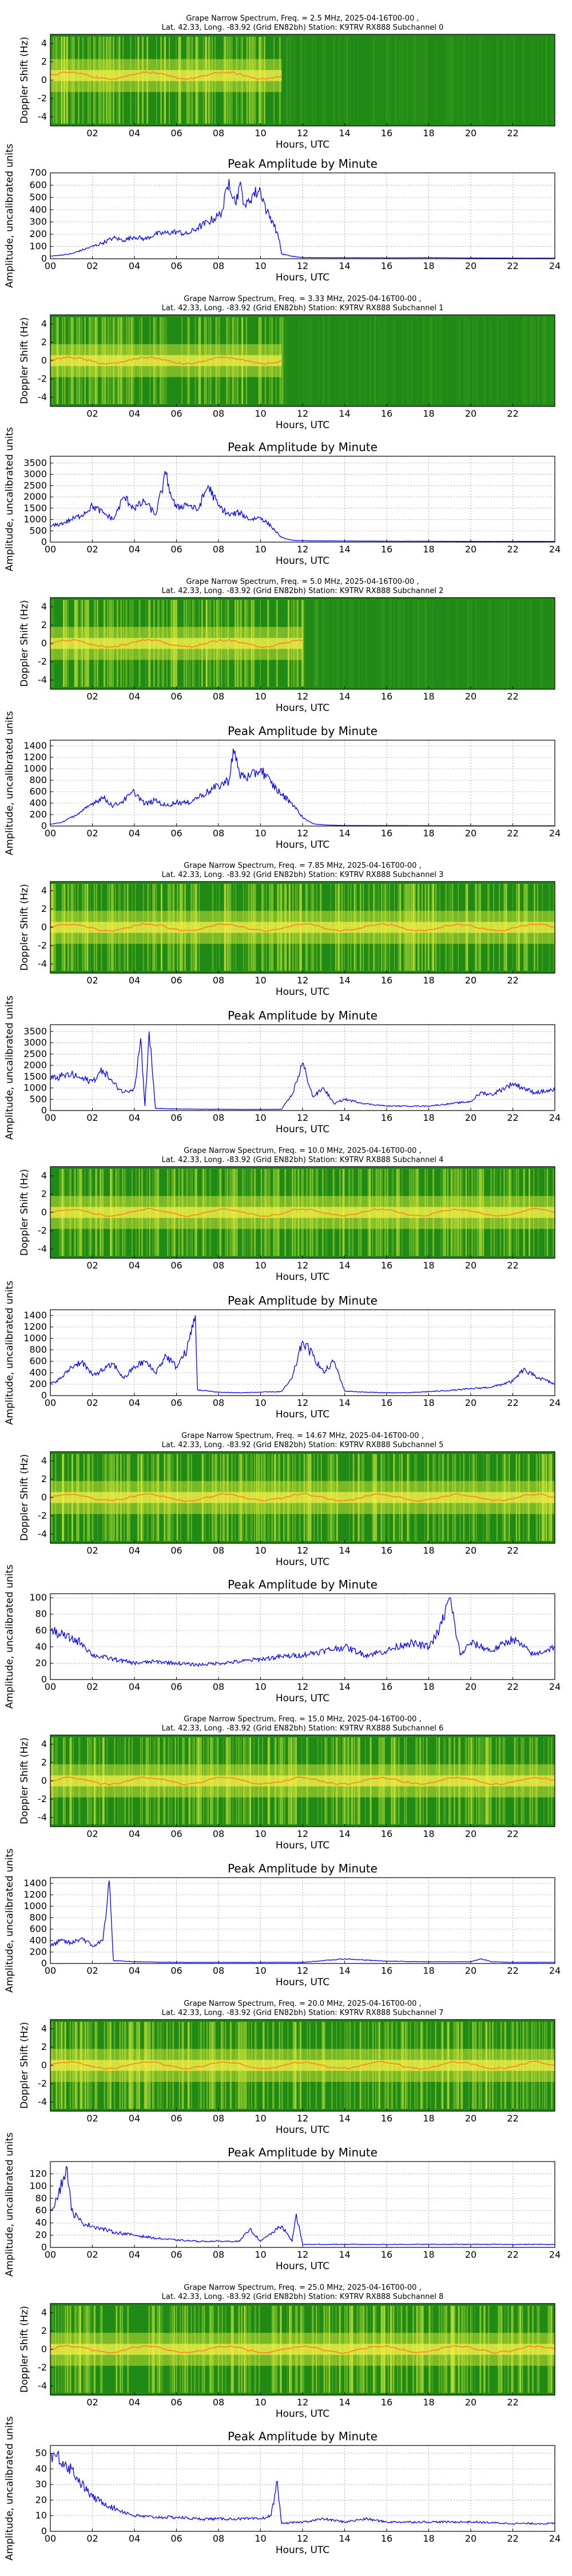 This screenshot has height=2576, width=572. What do you see at coordinates (555, 2254) in the screenshot?
I see `x-tick-label: 24` at bounding box center [555, 2254].